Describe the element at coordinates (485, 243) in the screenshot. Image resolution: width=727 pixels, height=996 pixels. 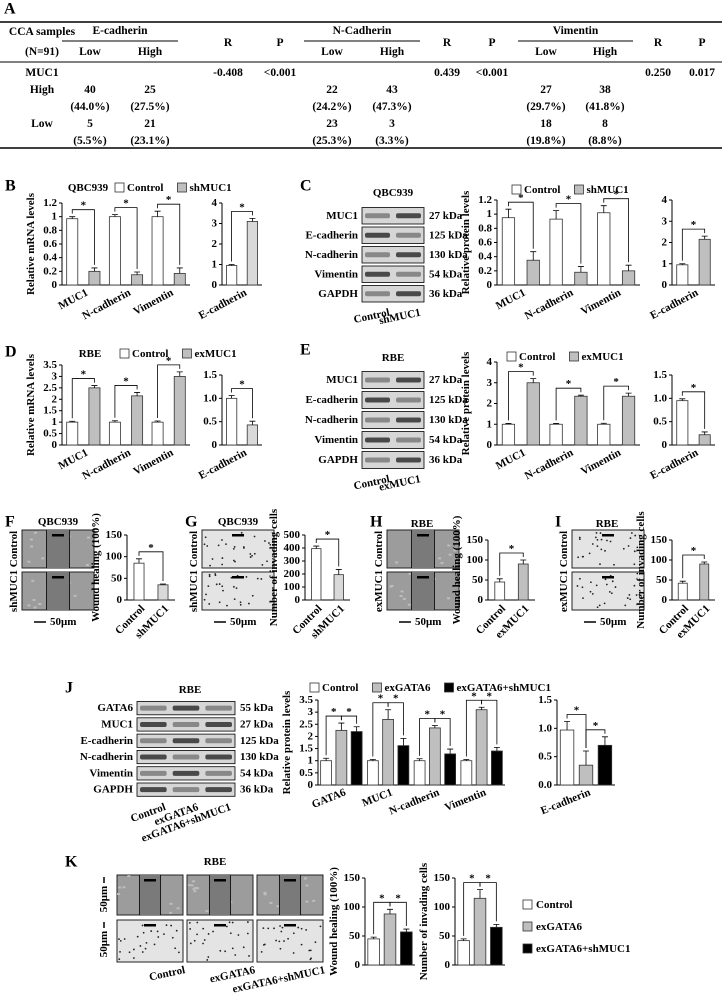
I see `y-tick-label: 0.6` at that location.